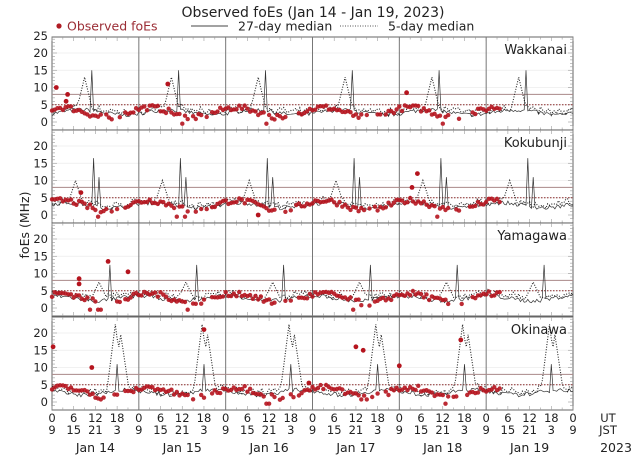  Describe the element at coordinates (616, 447) in the screenshot. I see `year-label: 2023` at that location.